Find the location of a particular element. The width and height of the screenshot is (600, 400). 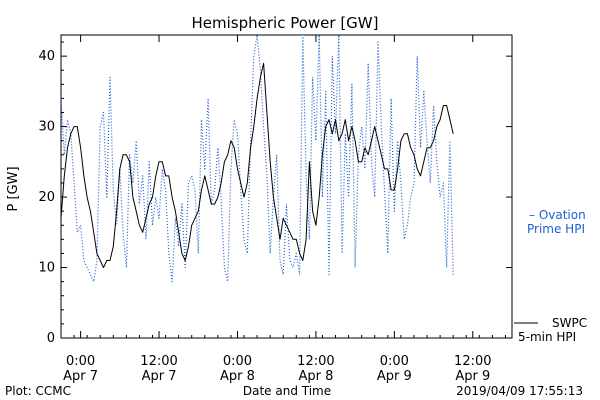

footer-timestamp: 2019/04/09 17:55:13 is located at coordinates (519, 391).